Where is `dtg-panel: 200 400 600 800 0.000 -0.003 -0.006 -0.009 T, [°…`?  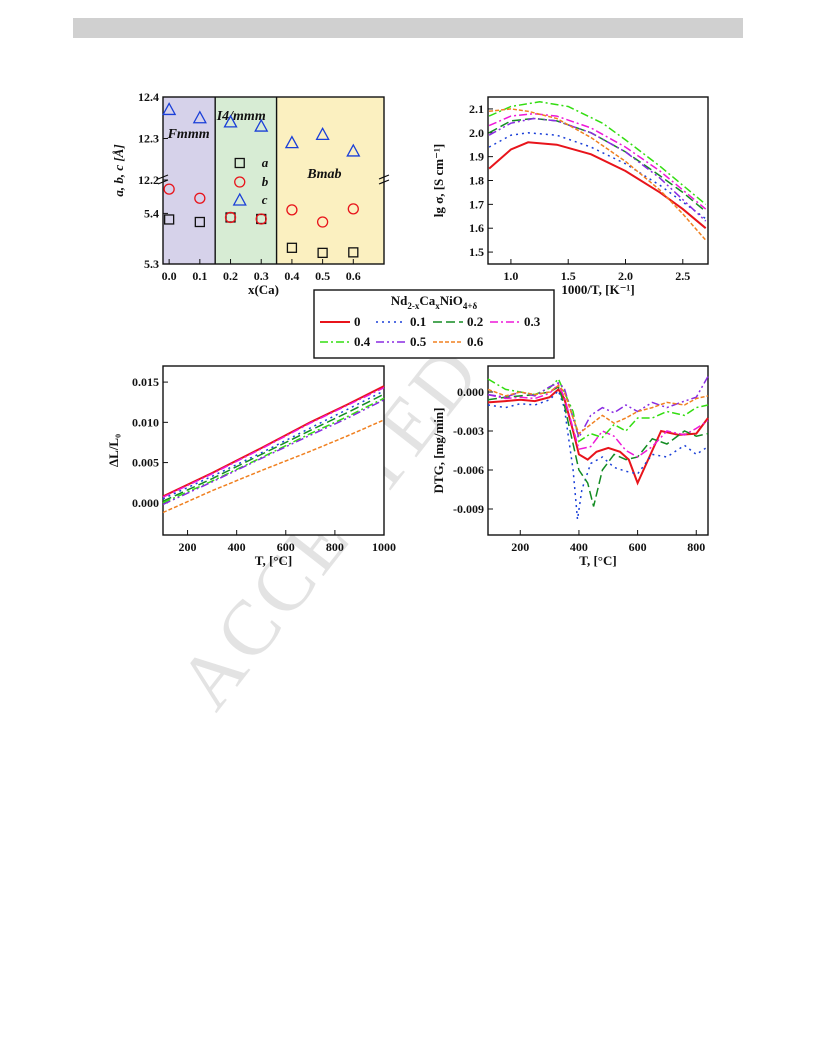
dtg-panel: 200 400 600 800 0.000 -0.003 -0.006 -0.009 T, [°… is located at coordinates (570, 466).